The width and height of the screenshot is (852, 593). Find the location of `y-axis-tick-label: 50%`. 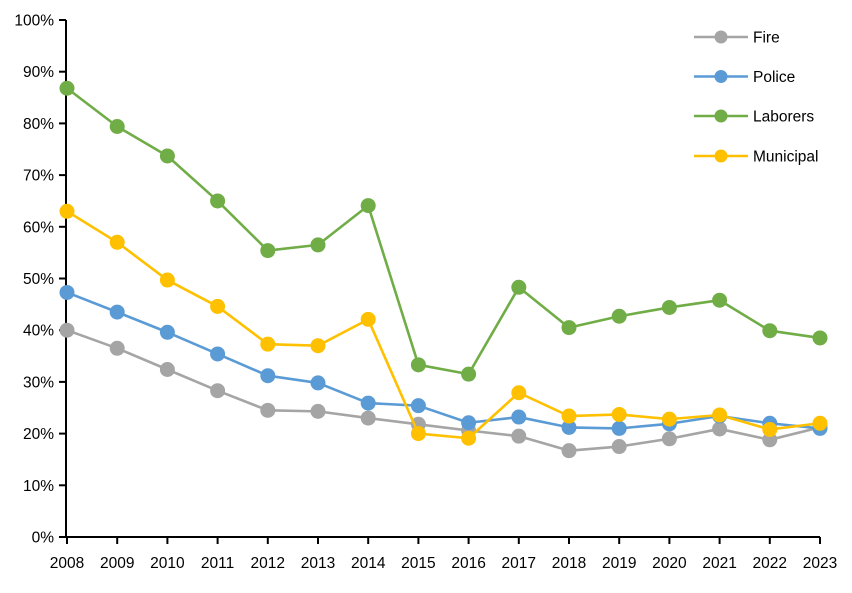

y-axis-tick-label: 50% is located at coordinates (38, 279).